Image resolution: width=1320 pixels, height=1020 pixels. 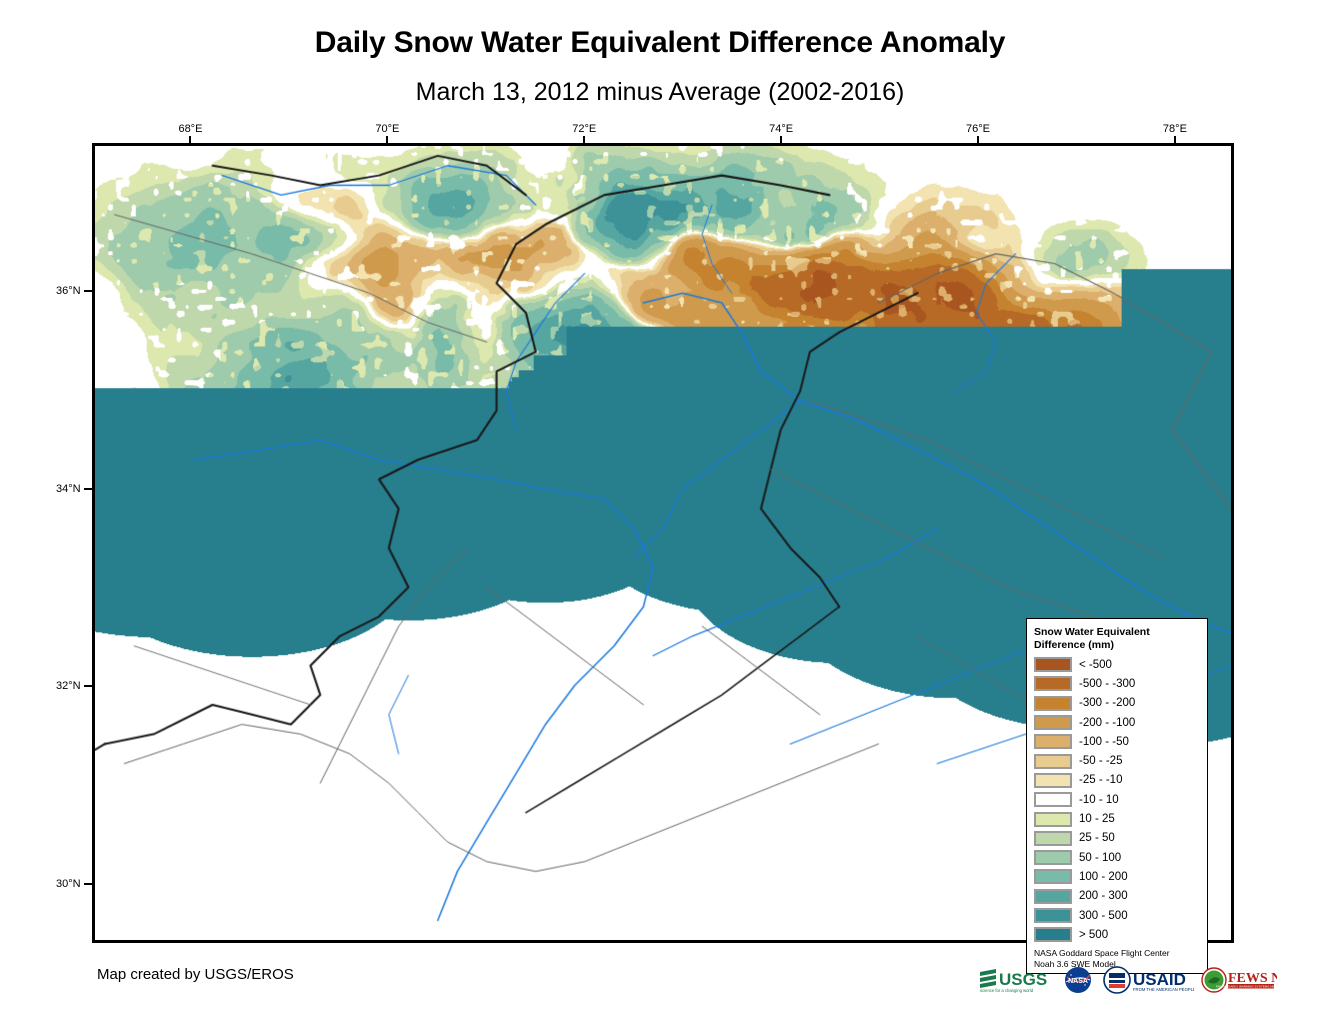 I want to click on legend-label: -25 - -10, so click(x=1101, y=780).